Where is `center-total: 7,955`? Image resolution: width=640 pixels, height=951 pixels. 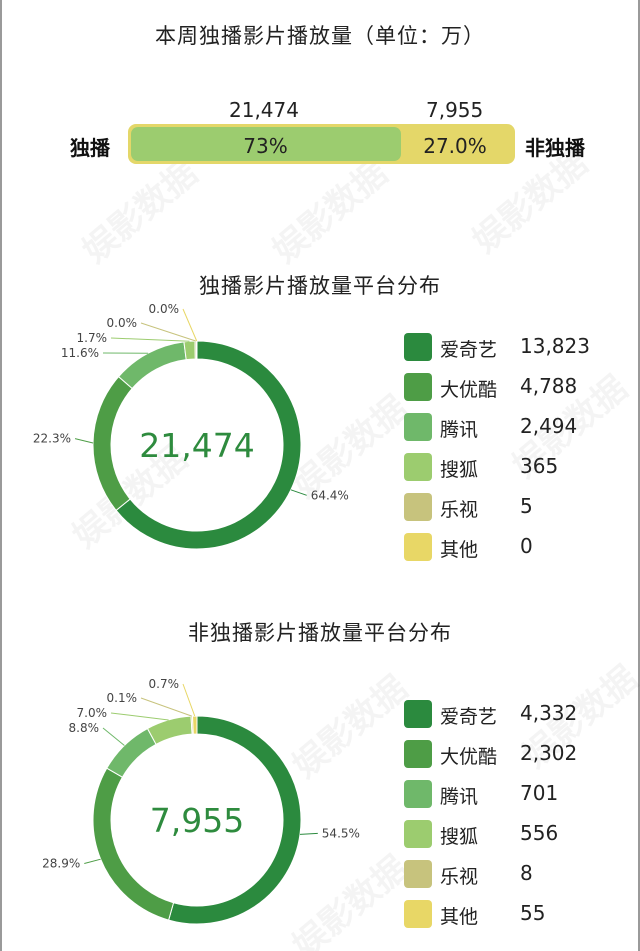 center-total: 7,955 is located at coordinates (197, 820).